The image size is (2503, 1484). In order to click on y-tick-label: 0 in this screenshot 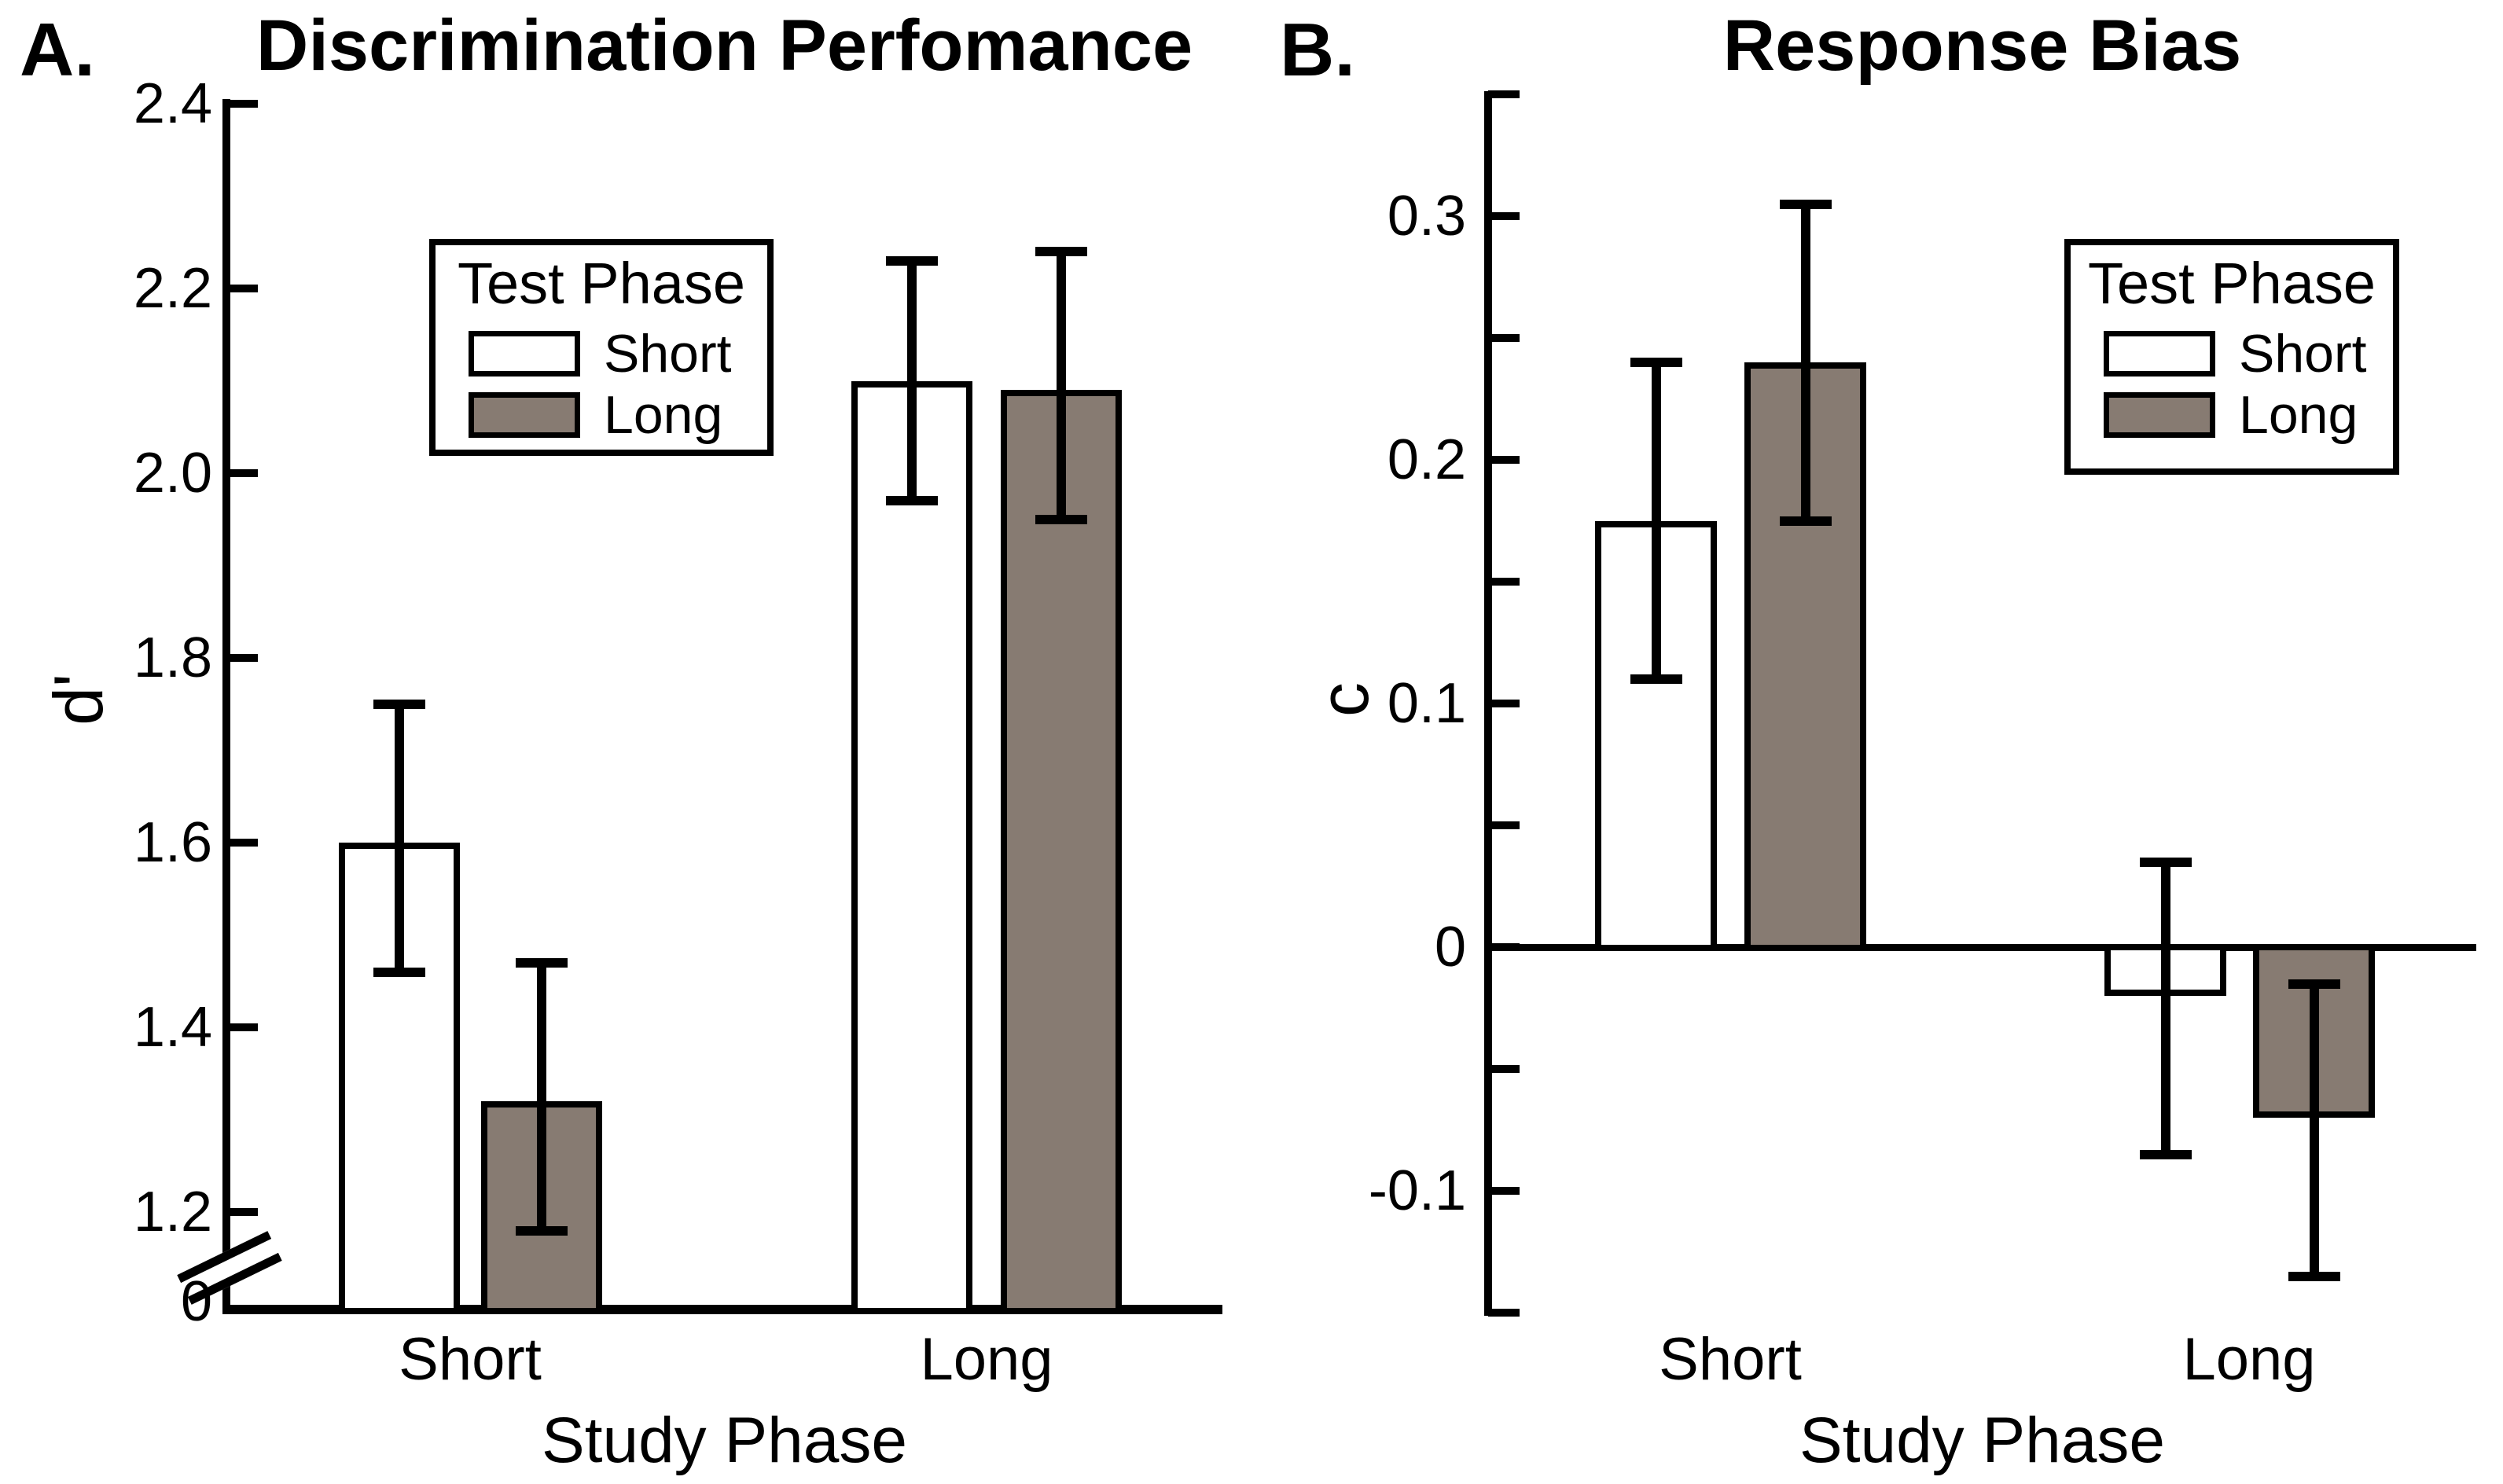, I will do `click(1450, 948)`.